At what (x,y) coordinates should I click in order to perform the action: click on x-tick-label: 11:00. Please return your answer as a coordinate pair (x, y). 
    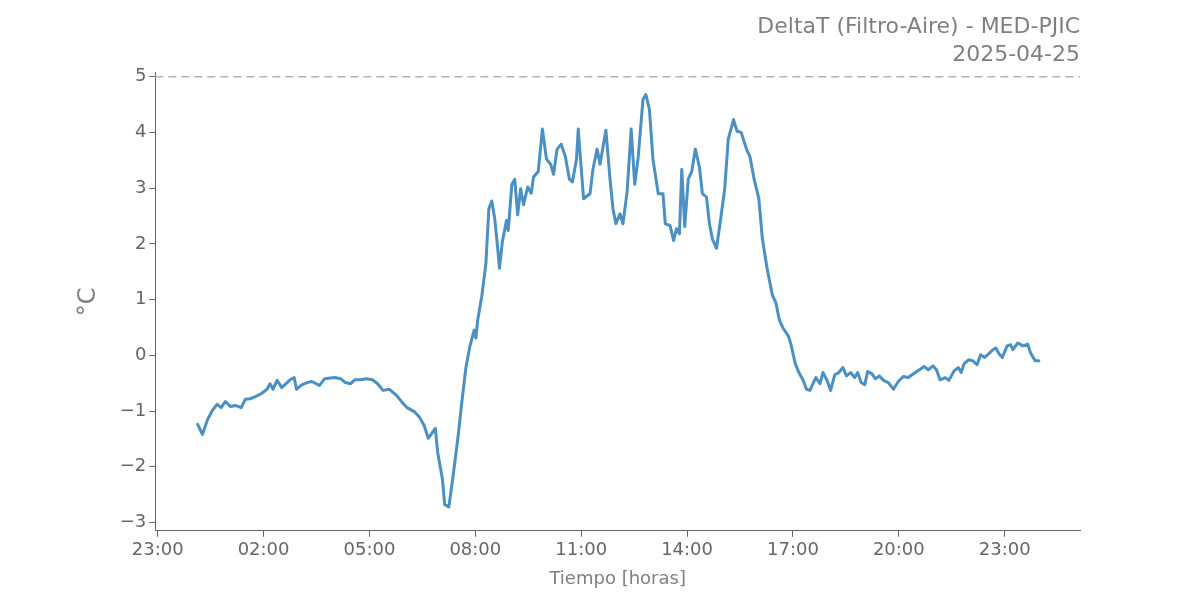
    Looking at the image, I should click on (581, 549).